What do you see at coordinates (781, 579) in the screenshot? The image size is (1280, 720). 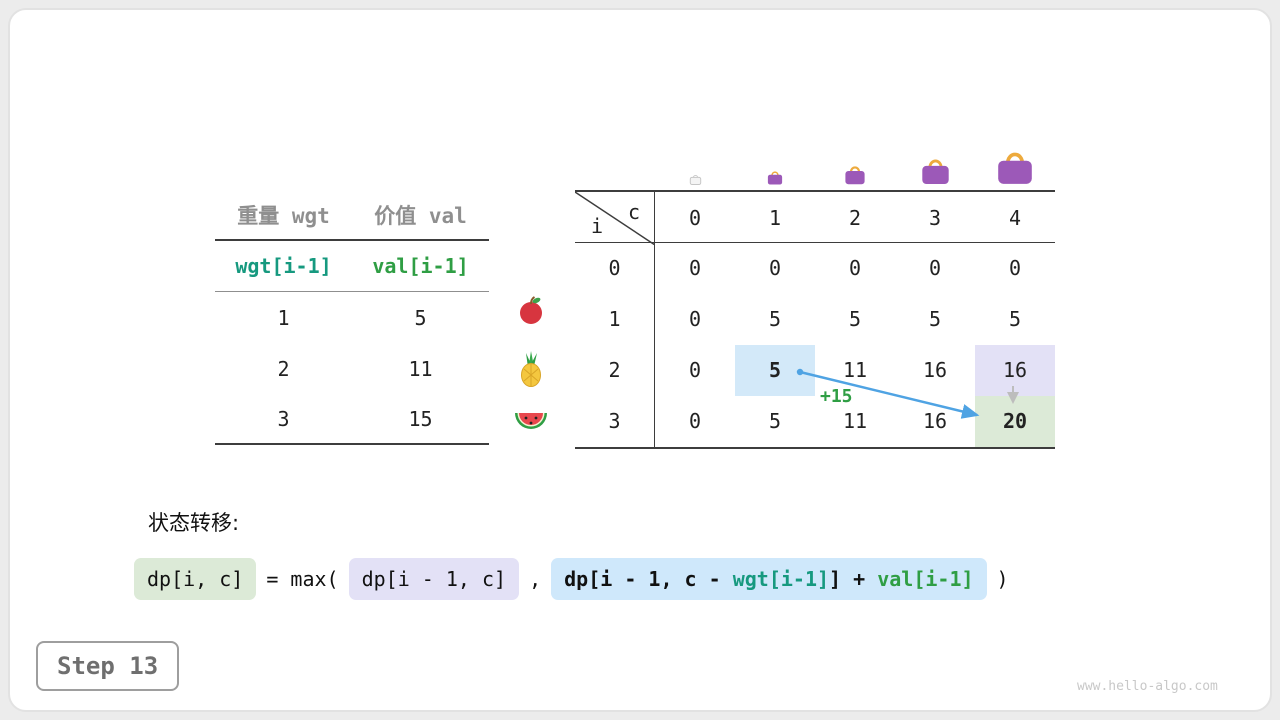 I see `term2-wgt: wgt[i-1]` at bounding box center [781, 579].